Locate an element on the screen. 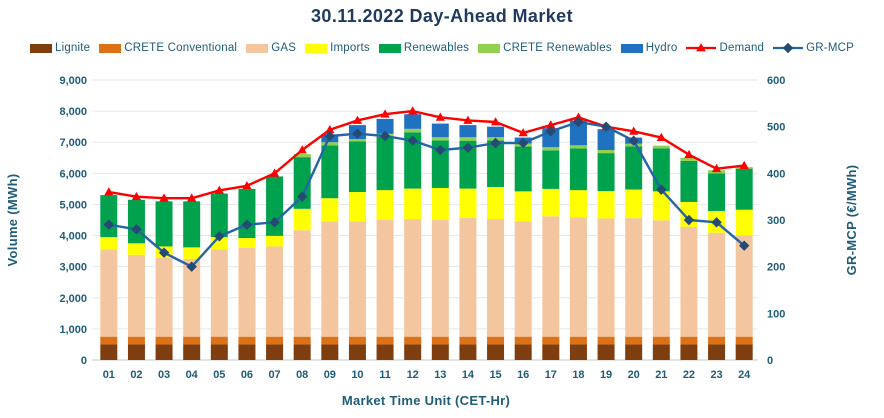 Image resolution: width=884 pixels, height=418 pixels. legend-item-imports: Imports is located at coordinates (337, 48).